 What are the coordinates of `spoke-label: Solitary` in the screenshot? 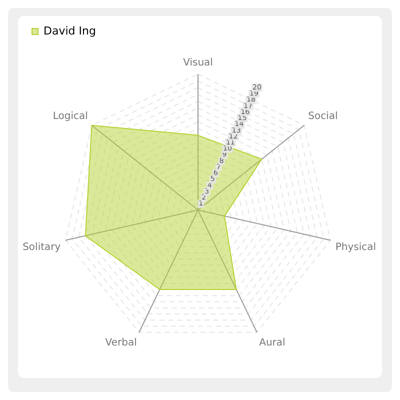 It's located at (41, 247).